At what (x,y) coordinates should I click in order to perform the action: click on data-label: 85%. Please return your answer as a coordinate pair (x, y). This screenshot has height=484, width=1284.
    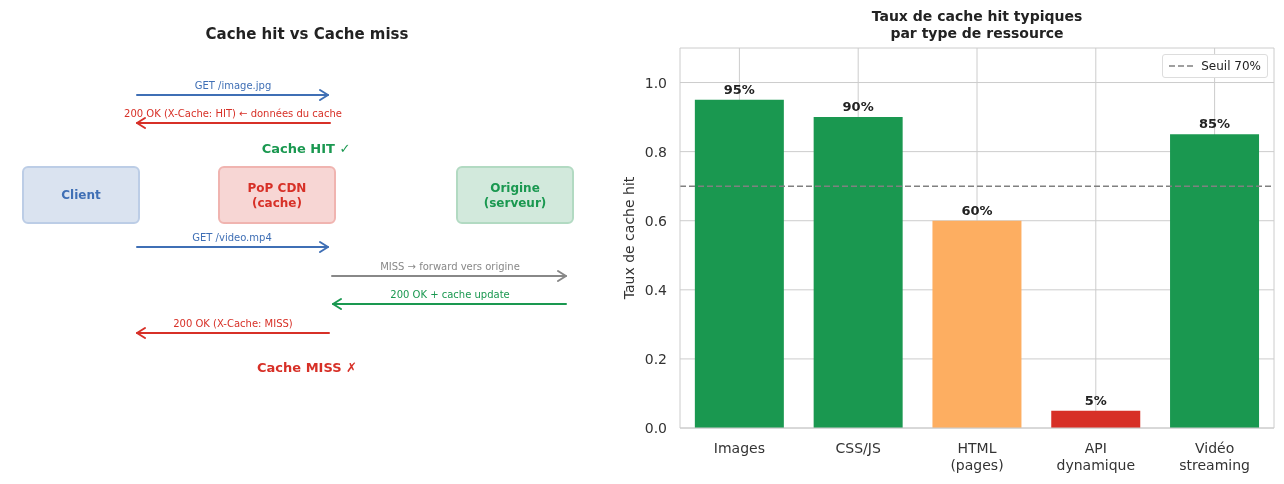
    Looking at the image, I should click on (1214, 124).